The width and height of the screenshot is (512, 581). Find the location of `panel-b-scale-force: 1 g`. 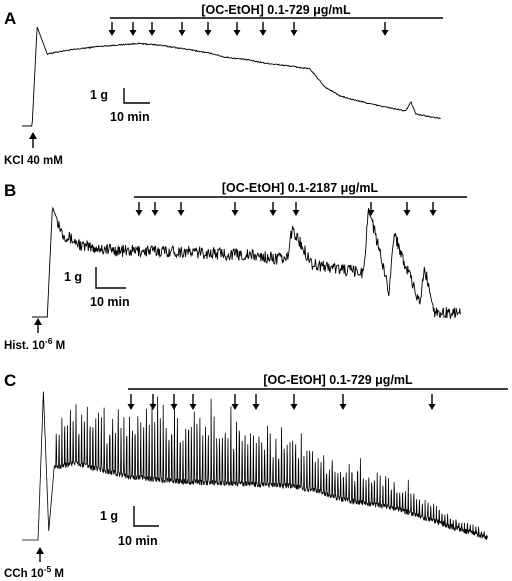

panel-b-scale-force: 1 g is located at coordinates (73, 277).